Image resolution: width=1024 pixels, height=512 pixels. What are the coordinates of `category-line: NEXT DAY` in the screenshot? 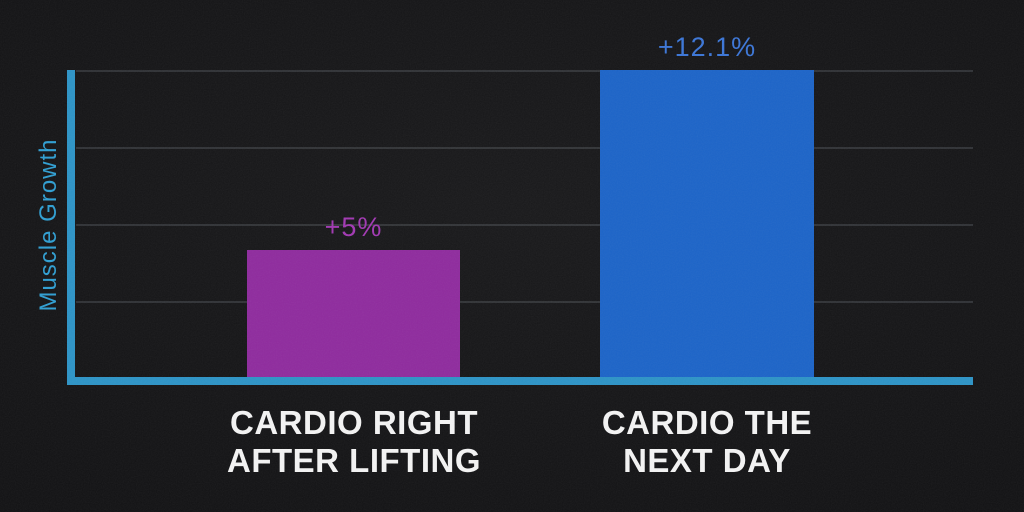 It's located at (707, 460).